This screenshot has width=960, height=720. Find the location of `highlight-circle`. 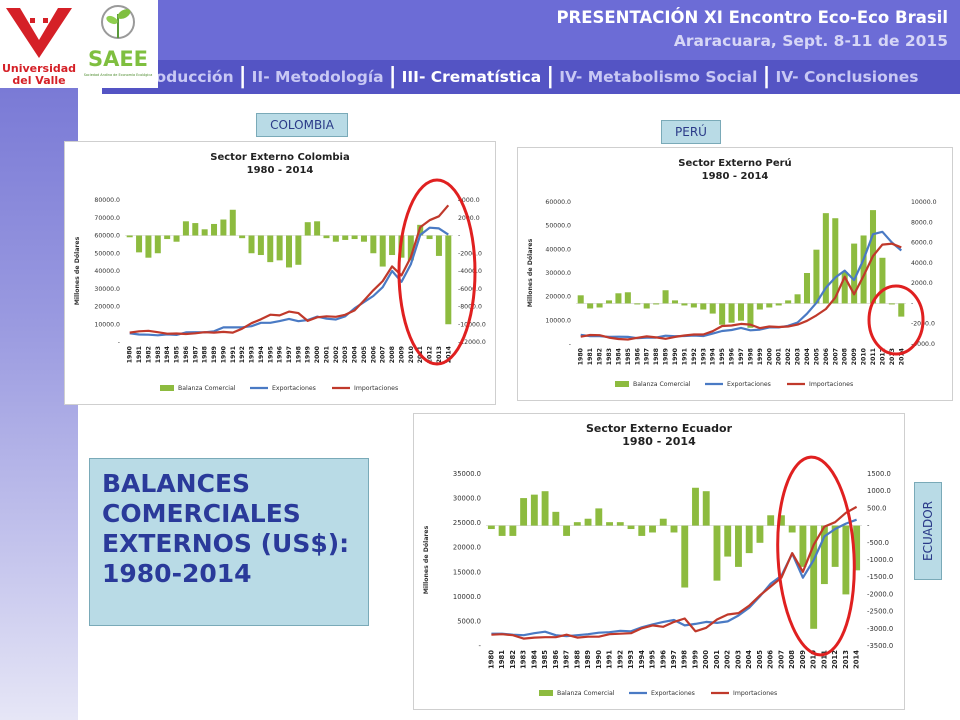

highlight-circle is located at coordinates (816, 556).